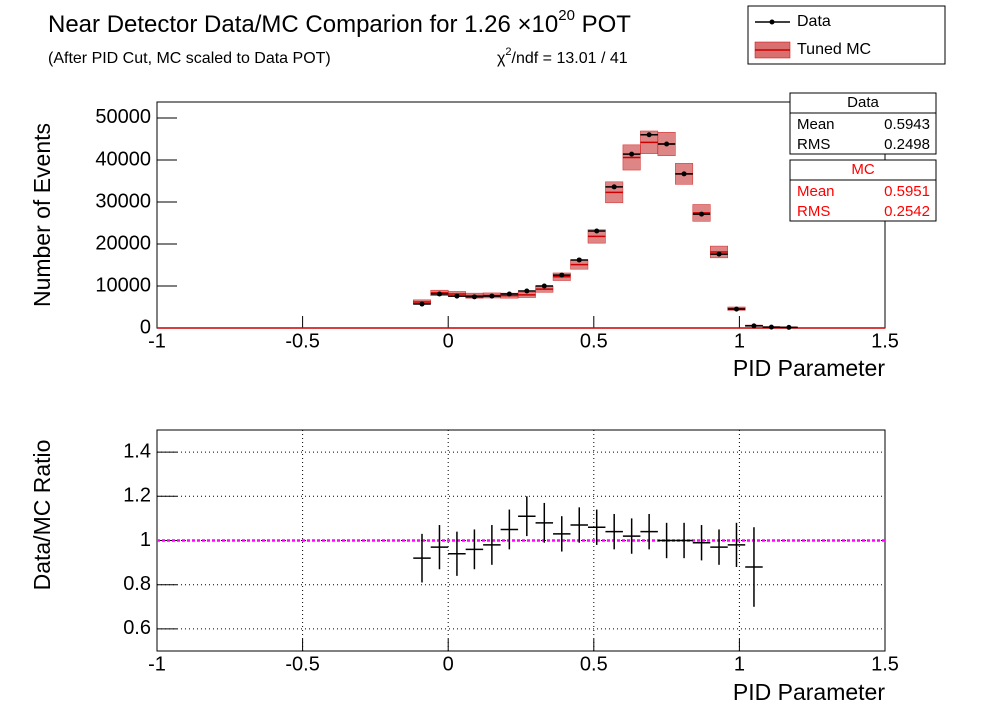 The width and height of the screenshot is (996, 722). Describe the element at coordinates (508, 52) in the screenshot. I see `chi2-exponent: 2` at that location.